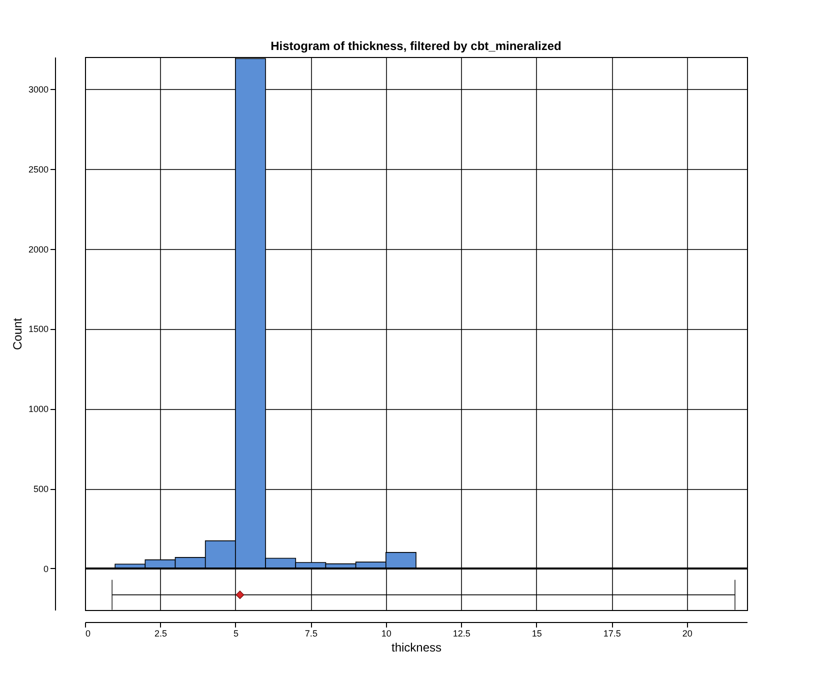 This screenshot has height=693, width=830. Describe the element at coordinates (235, 633) in the screenshot. I see `x-tick-label: 5` at that location.